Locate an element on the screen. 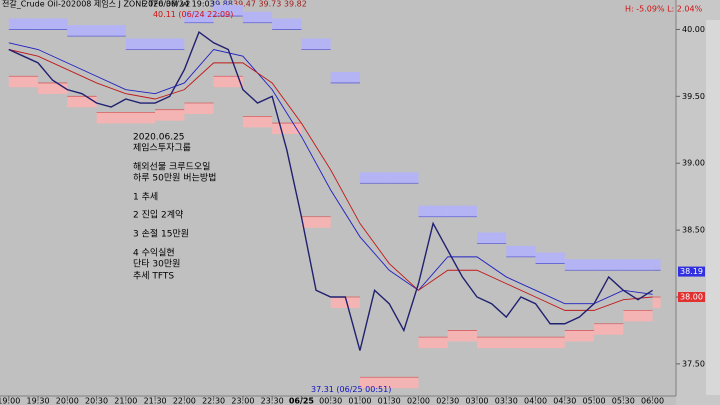 Image resolution: width=720 pixels, height=405 pixels. x-tick-label: 02:00 is located at coordinates (418, 401).